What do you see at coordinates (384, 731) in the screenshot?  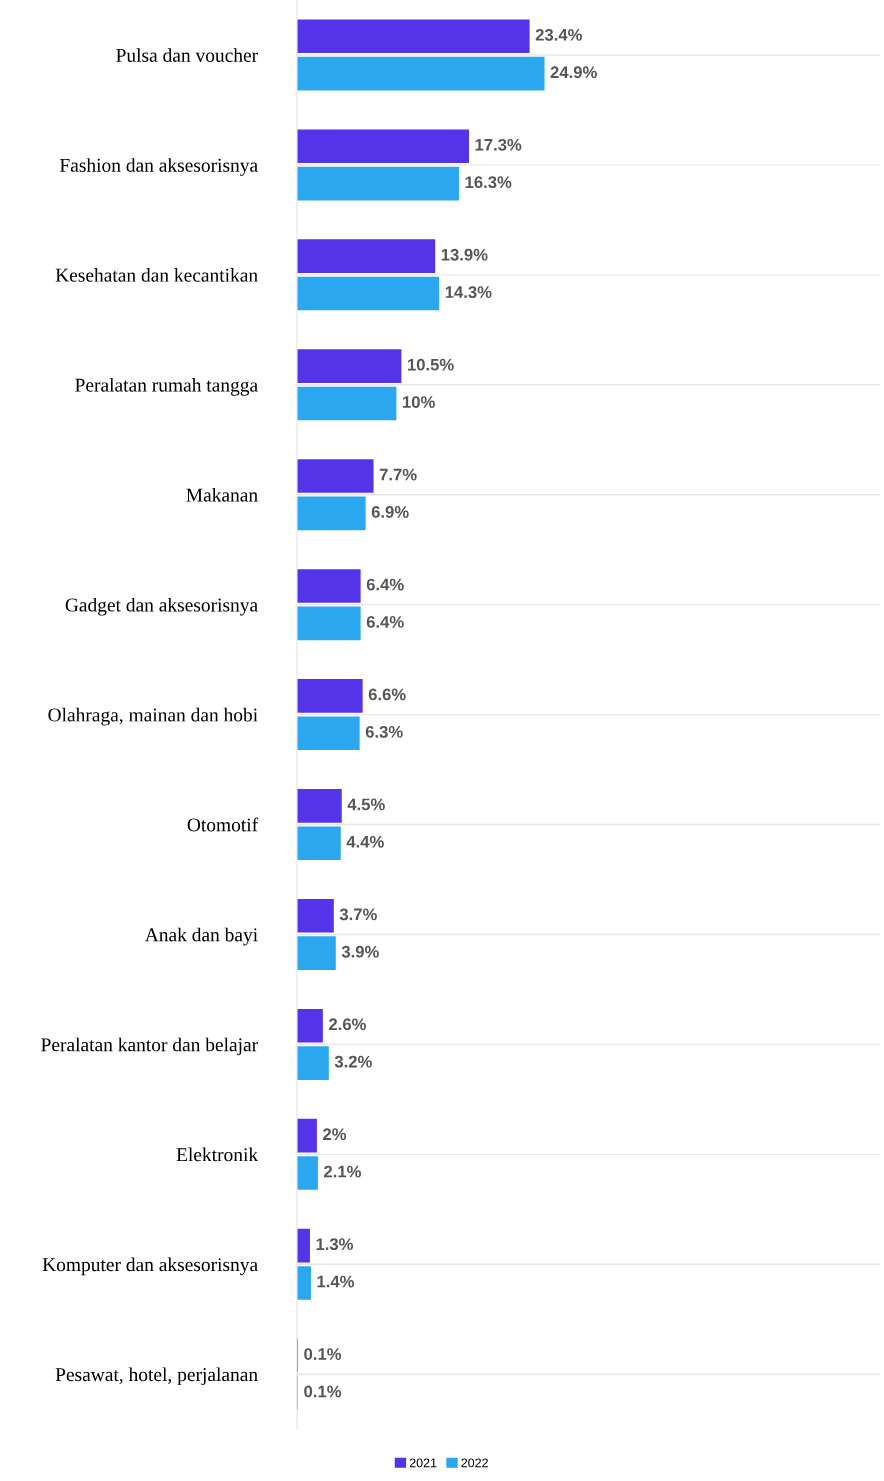 I see `data-label: 6.3%` at bounding box center [384, 731].